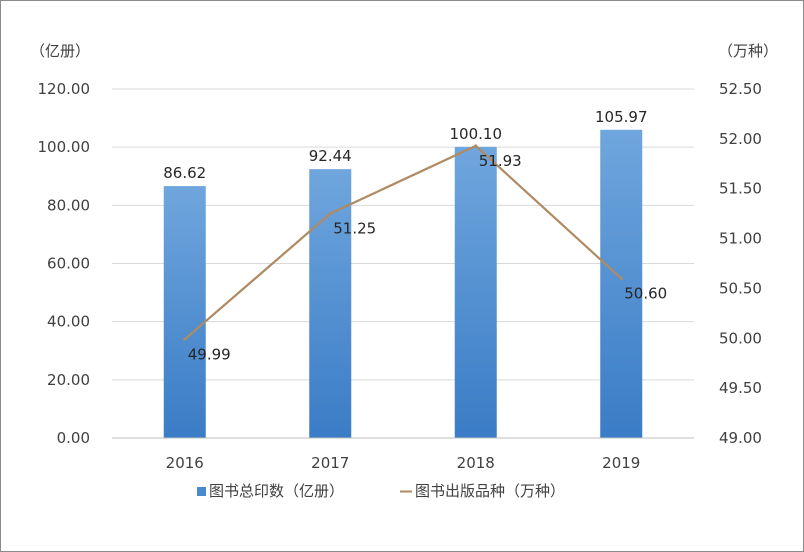 The width and height of the screenshot is (804, 552). I want to click on left-tick-label: 20.00, so click(68, 380).